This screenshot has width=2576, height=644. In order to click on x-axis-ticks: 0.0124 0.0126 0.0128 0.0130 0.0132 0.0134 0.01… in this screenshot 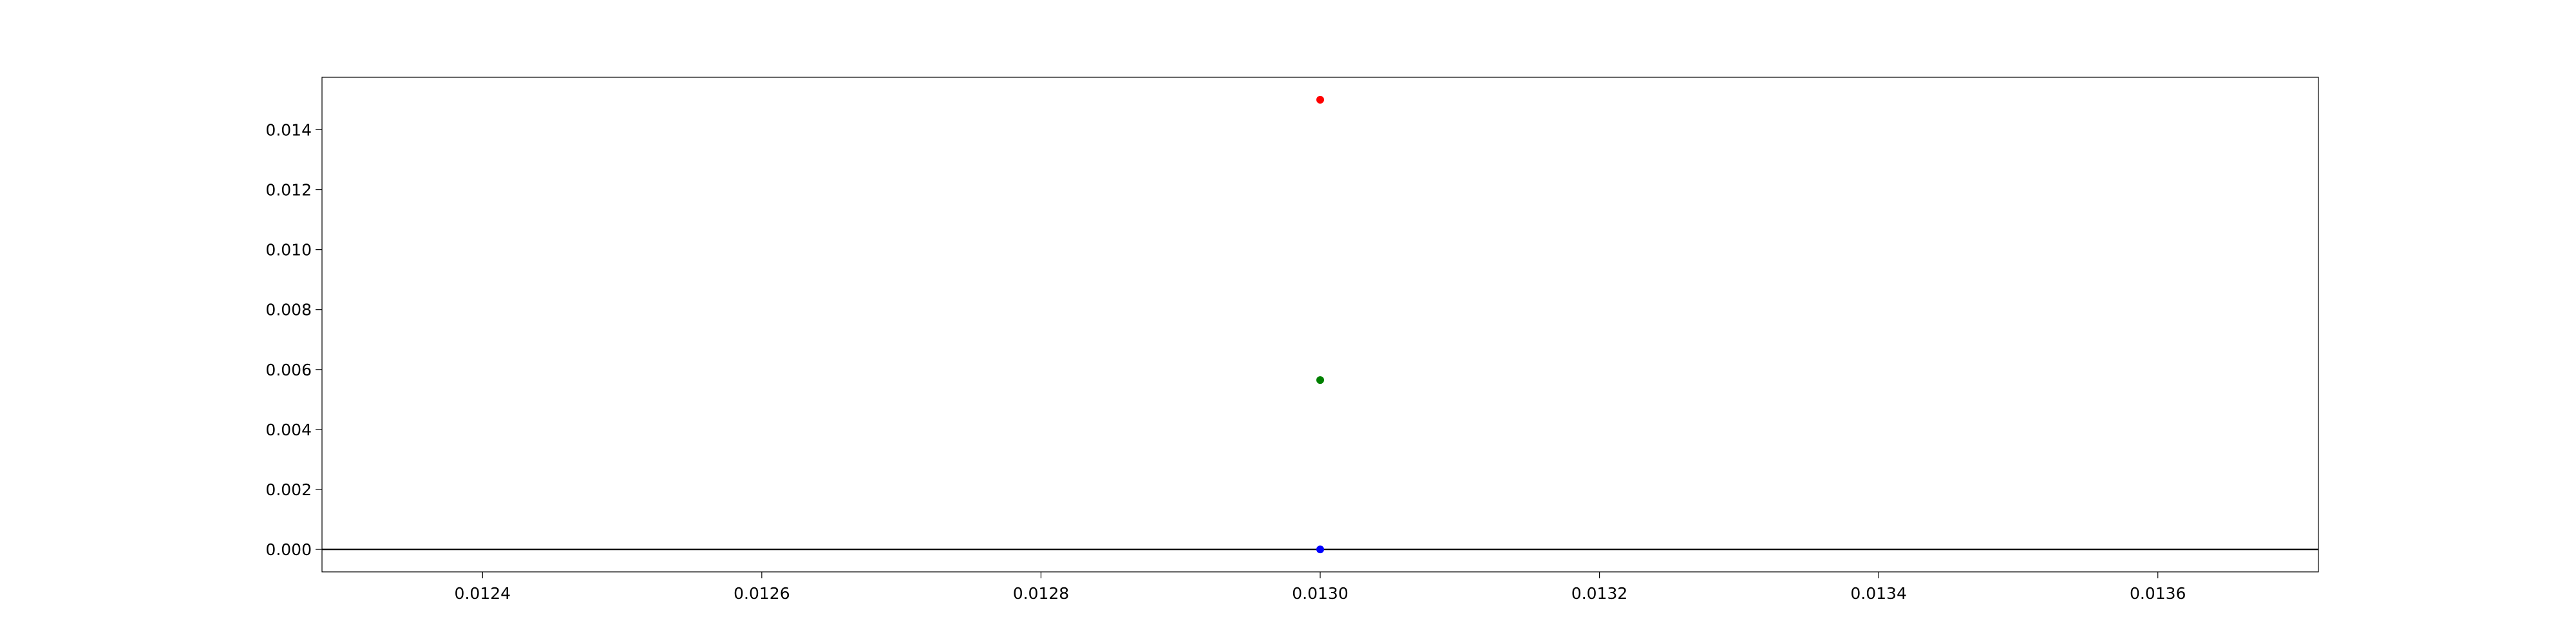, I will do `click(1320, 587)`.